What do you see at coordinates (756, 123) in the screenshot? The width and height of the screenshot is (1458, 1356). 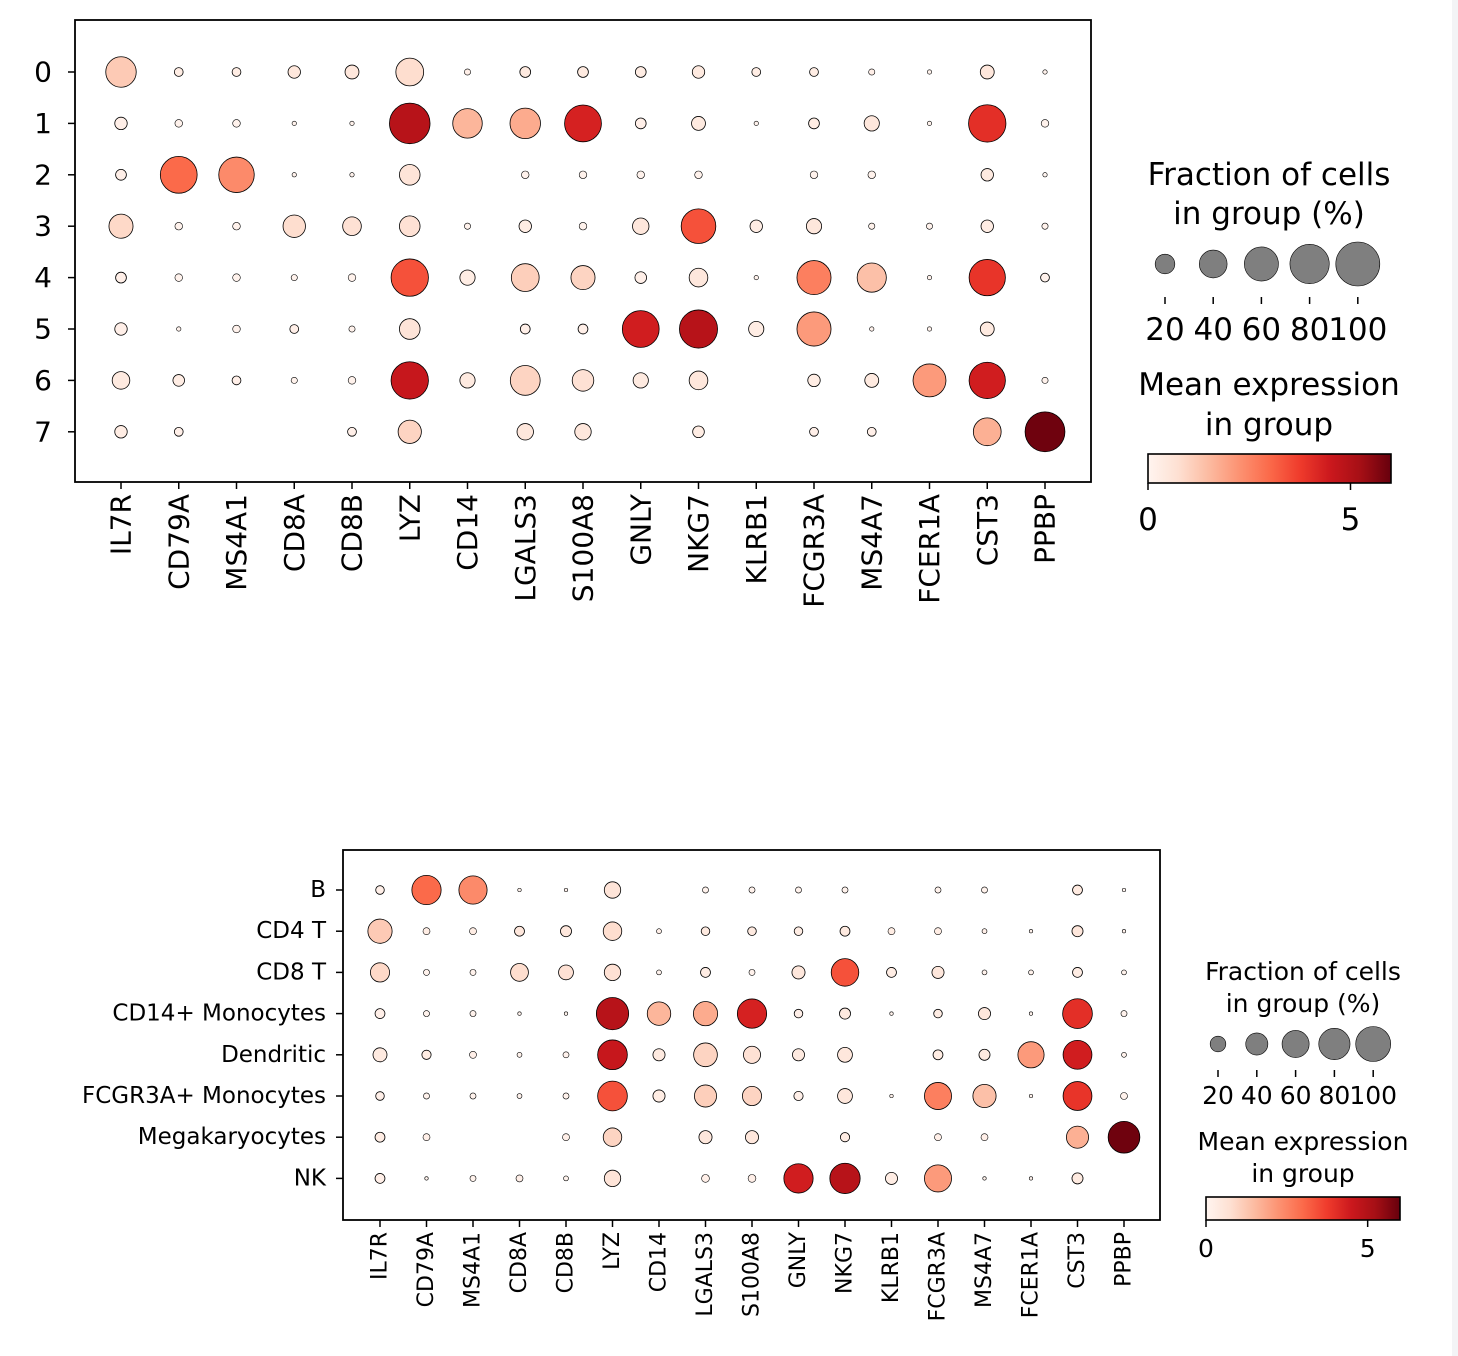 I see `dot-1-KLRB1` at bounding box center [756, 123].